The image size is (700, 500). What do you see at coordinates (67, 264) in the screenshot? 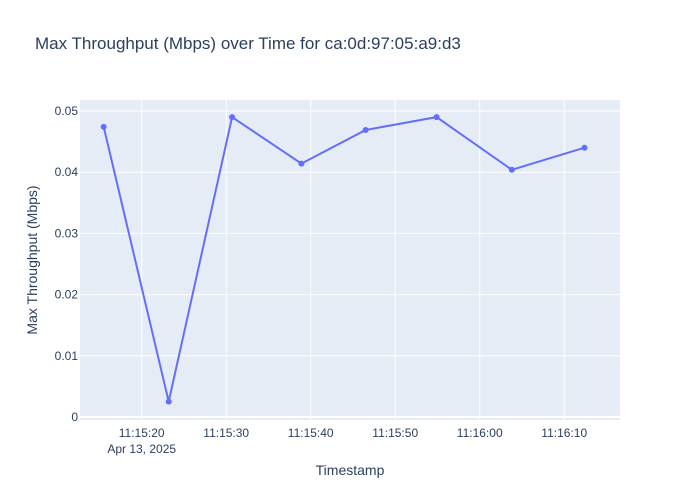
I see `y-axis-ticks: 0 0.01 0.02 0.03 0.04 0.05` at bounding box center [67, 264].